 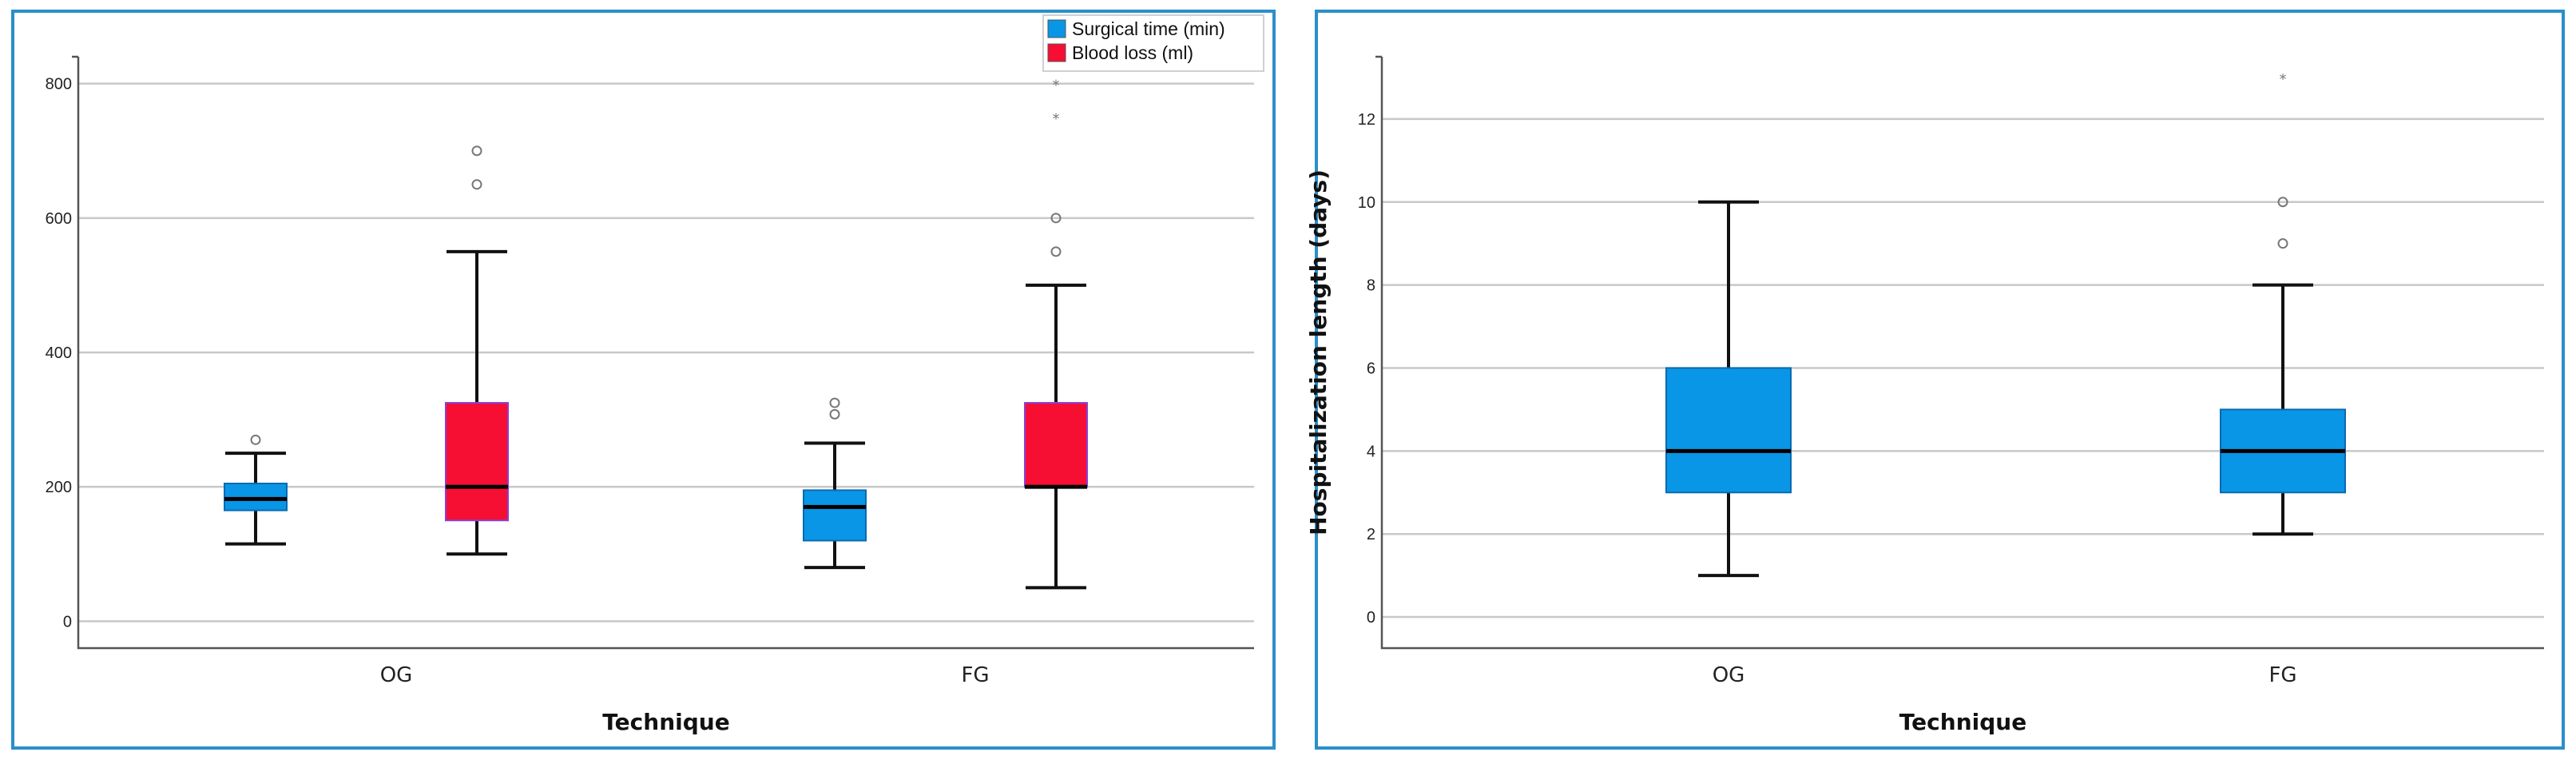 What do you see at coordinates (1371, 451) in the screenshot?
I see `y-tick-label: 4` at bounding box center [1371, 451].